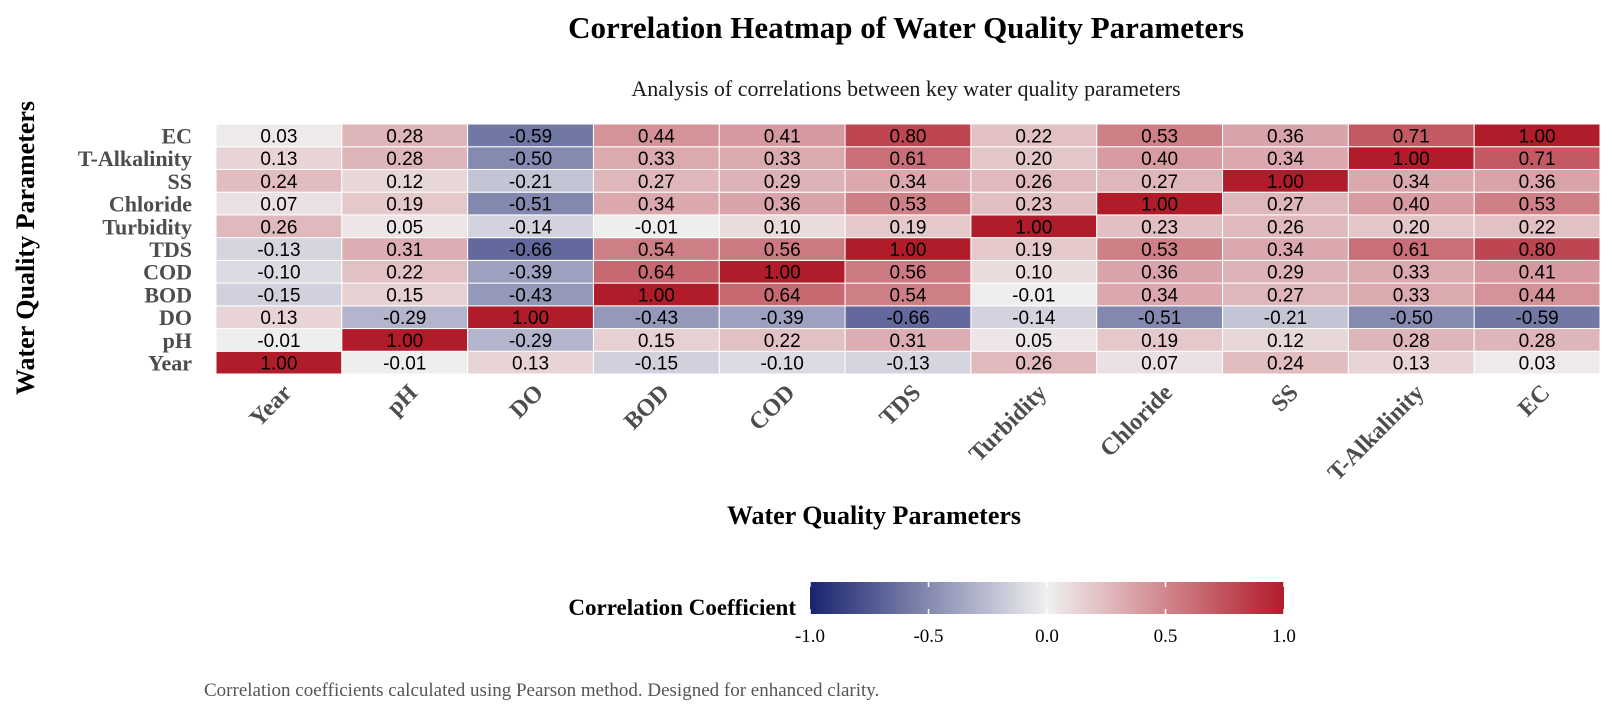 This screenshot has height=717, width=1612. Describe the element at coordinates (402, 400) in the screenshot. I see `x-tick-label: pH` at that location.